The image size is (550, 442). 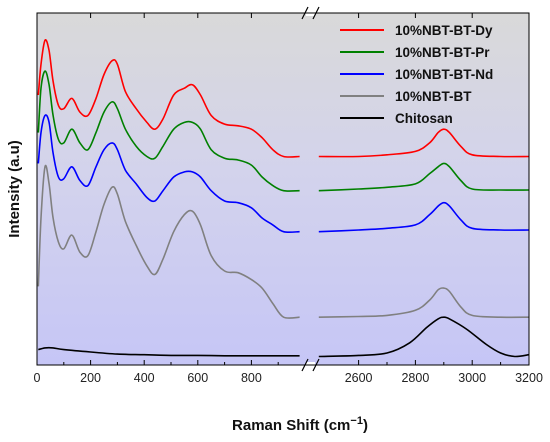 I want to click on x-tick-label: 0, so click(x=37, y=378).